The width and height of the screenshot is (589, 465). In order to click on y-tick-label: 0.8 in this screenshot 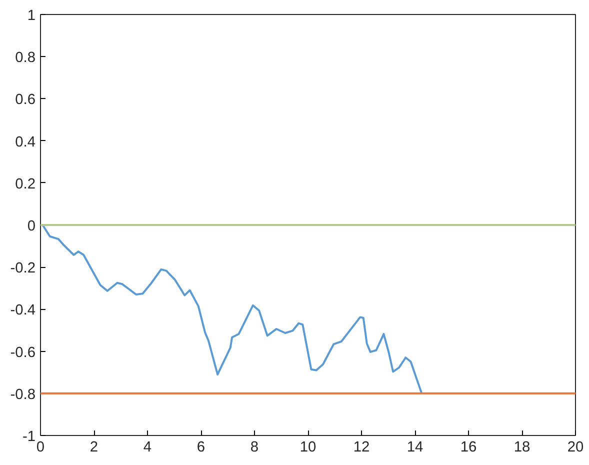, I will do `click(25, 58)`.